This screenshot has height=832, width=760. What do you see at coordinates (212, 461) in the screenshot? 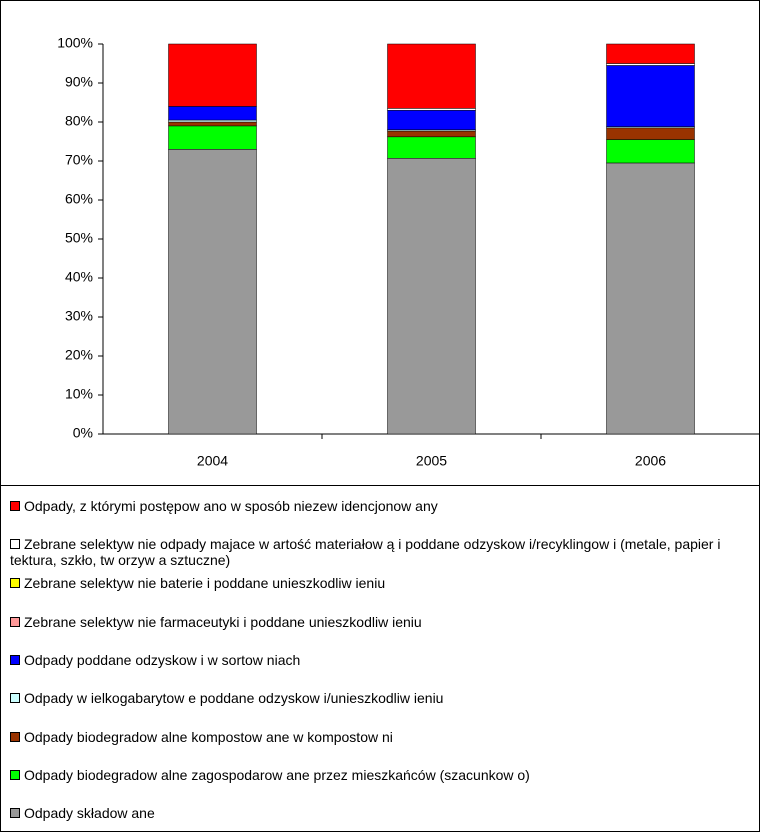
I see `x-tick-label: 2004` at bounding box center [212, 461].